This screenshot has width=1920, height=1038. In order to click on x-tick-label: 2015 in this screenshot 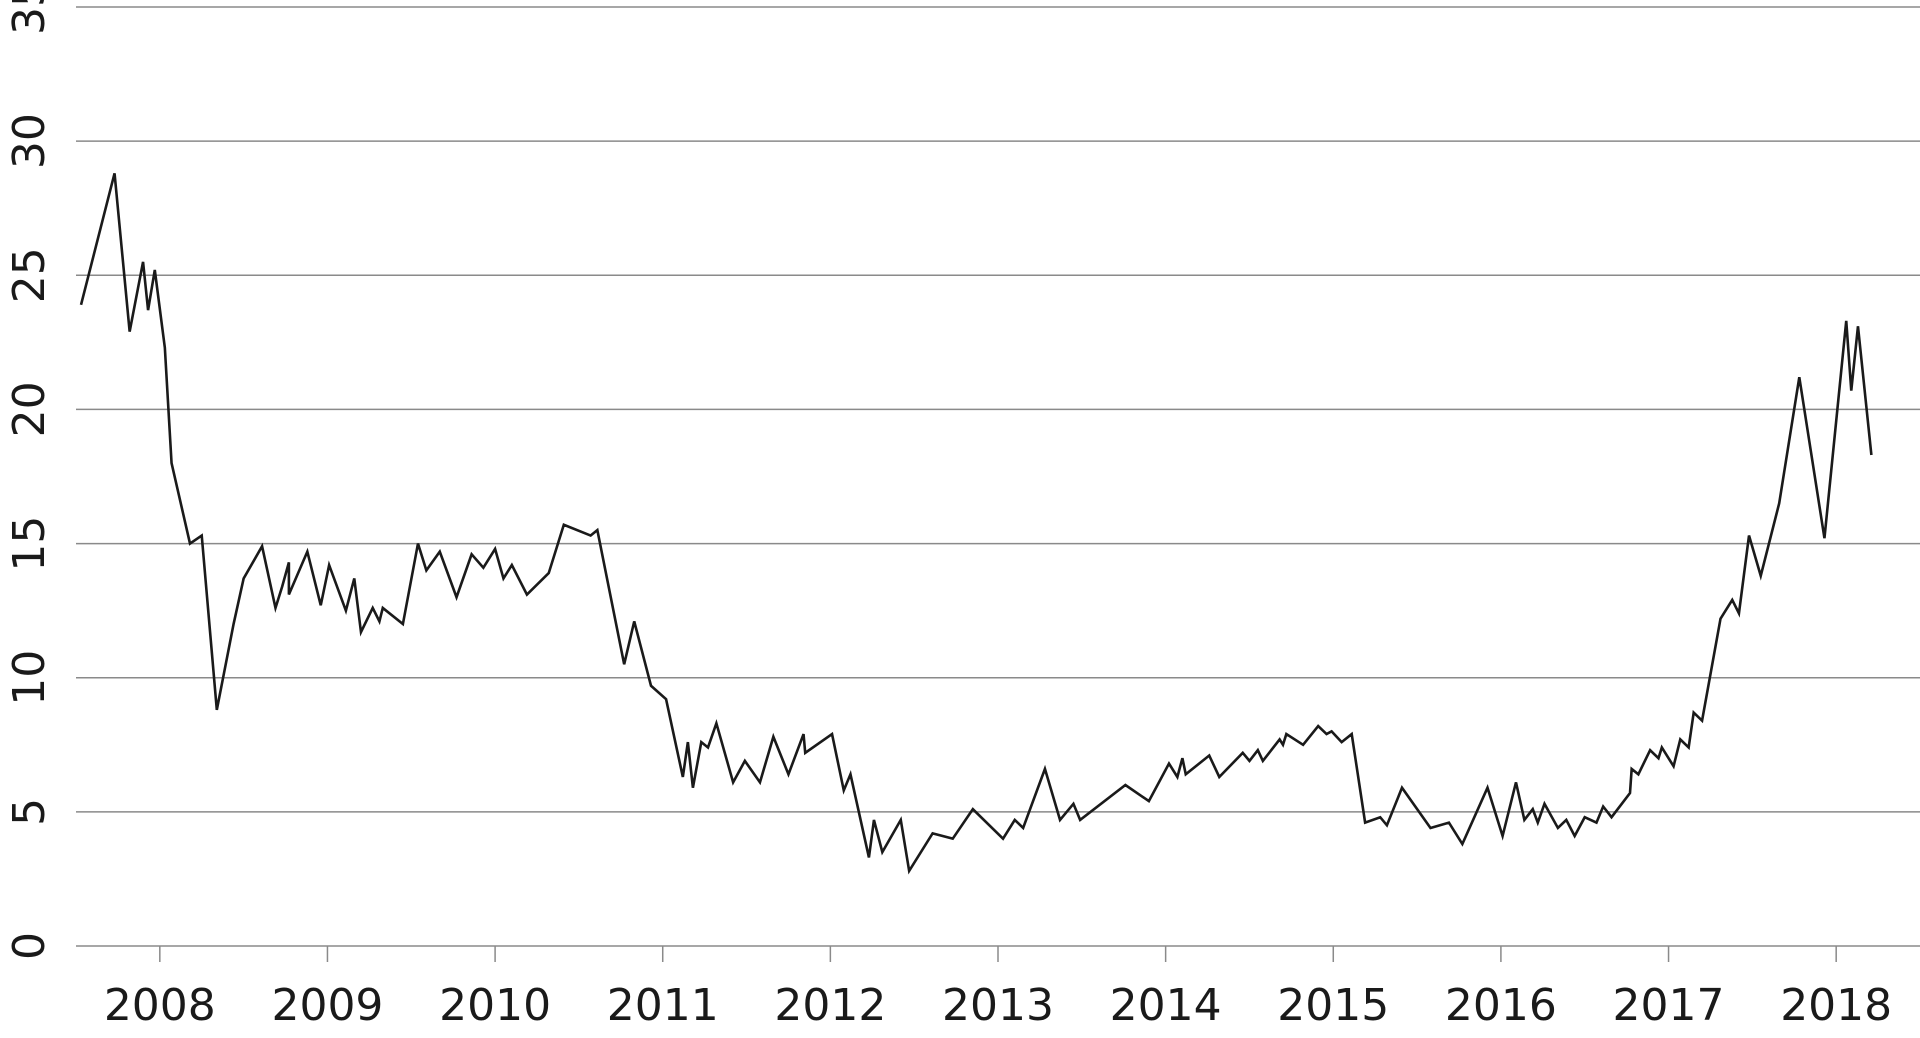, I will do `click(1333, 1005)`.